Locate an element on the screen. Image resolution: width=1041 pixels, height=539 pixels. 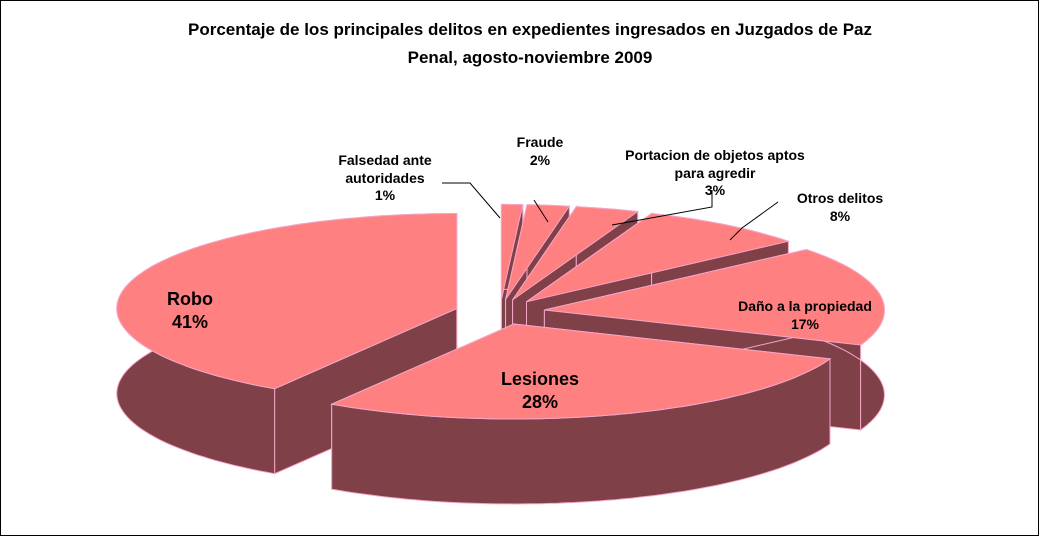
label-name: Lesiones is located at coordinates (540, 379).